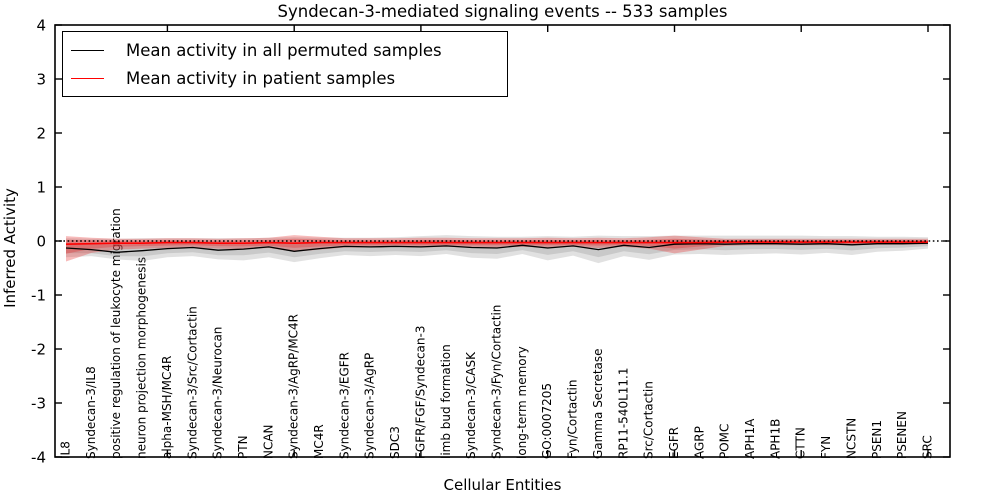 The image size is (1000, 500). I want to click on svg-text: -4, so click(38, 458).